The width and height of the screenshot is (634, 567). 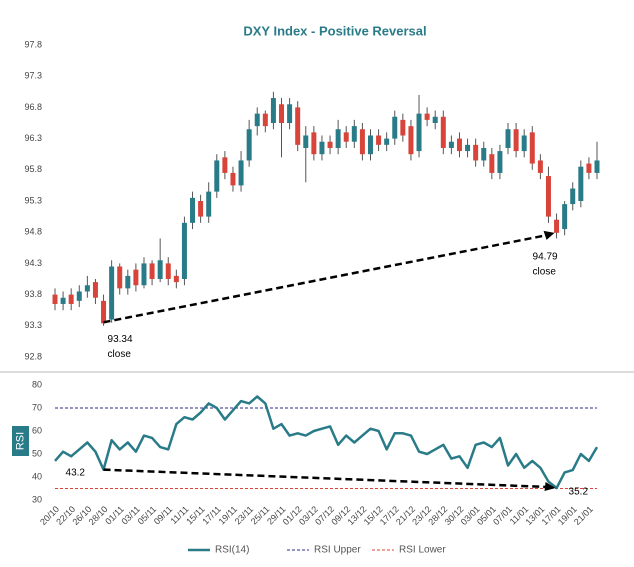 What do you see at coordinates (326, 442) in the screenshot?
I see `rsi-line` at bounding box center [326, 442].